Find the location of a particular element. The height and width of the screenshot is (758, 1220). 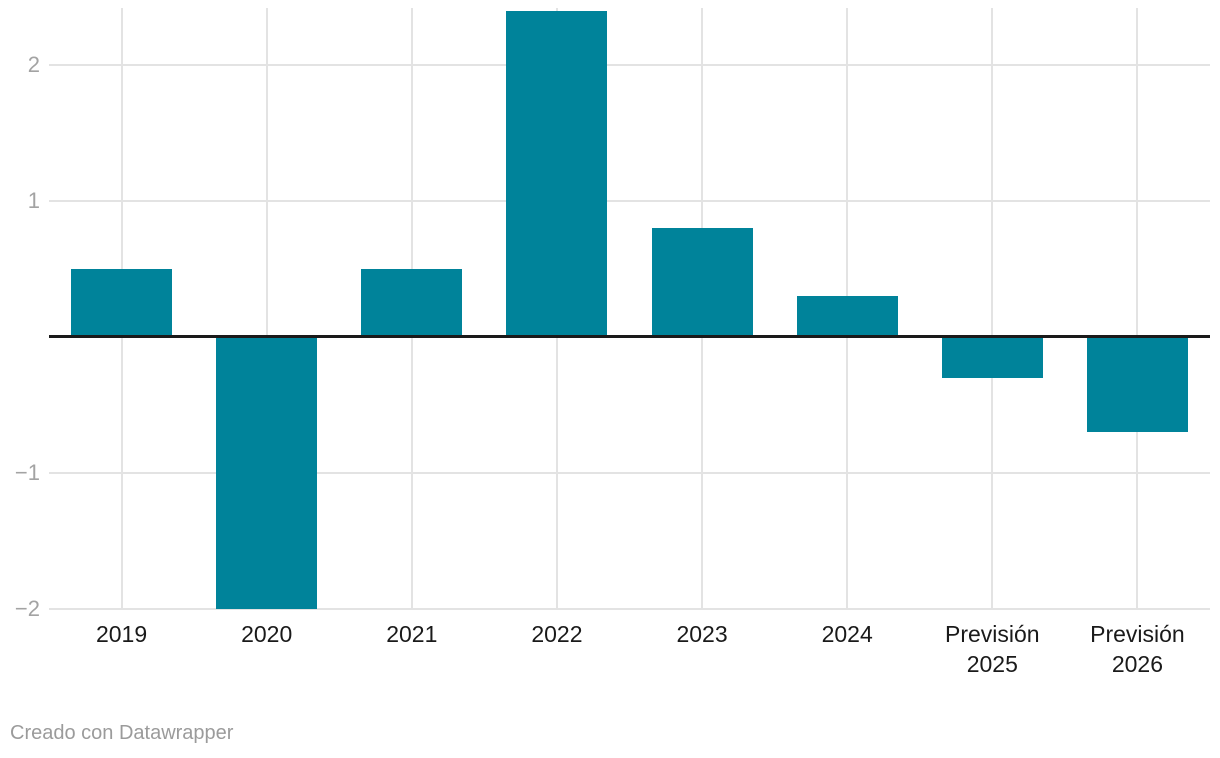

x-axis-tick-label: 2019 is located at coordinates (121, 634).